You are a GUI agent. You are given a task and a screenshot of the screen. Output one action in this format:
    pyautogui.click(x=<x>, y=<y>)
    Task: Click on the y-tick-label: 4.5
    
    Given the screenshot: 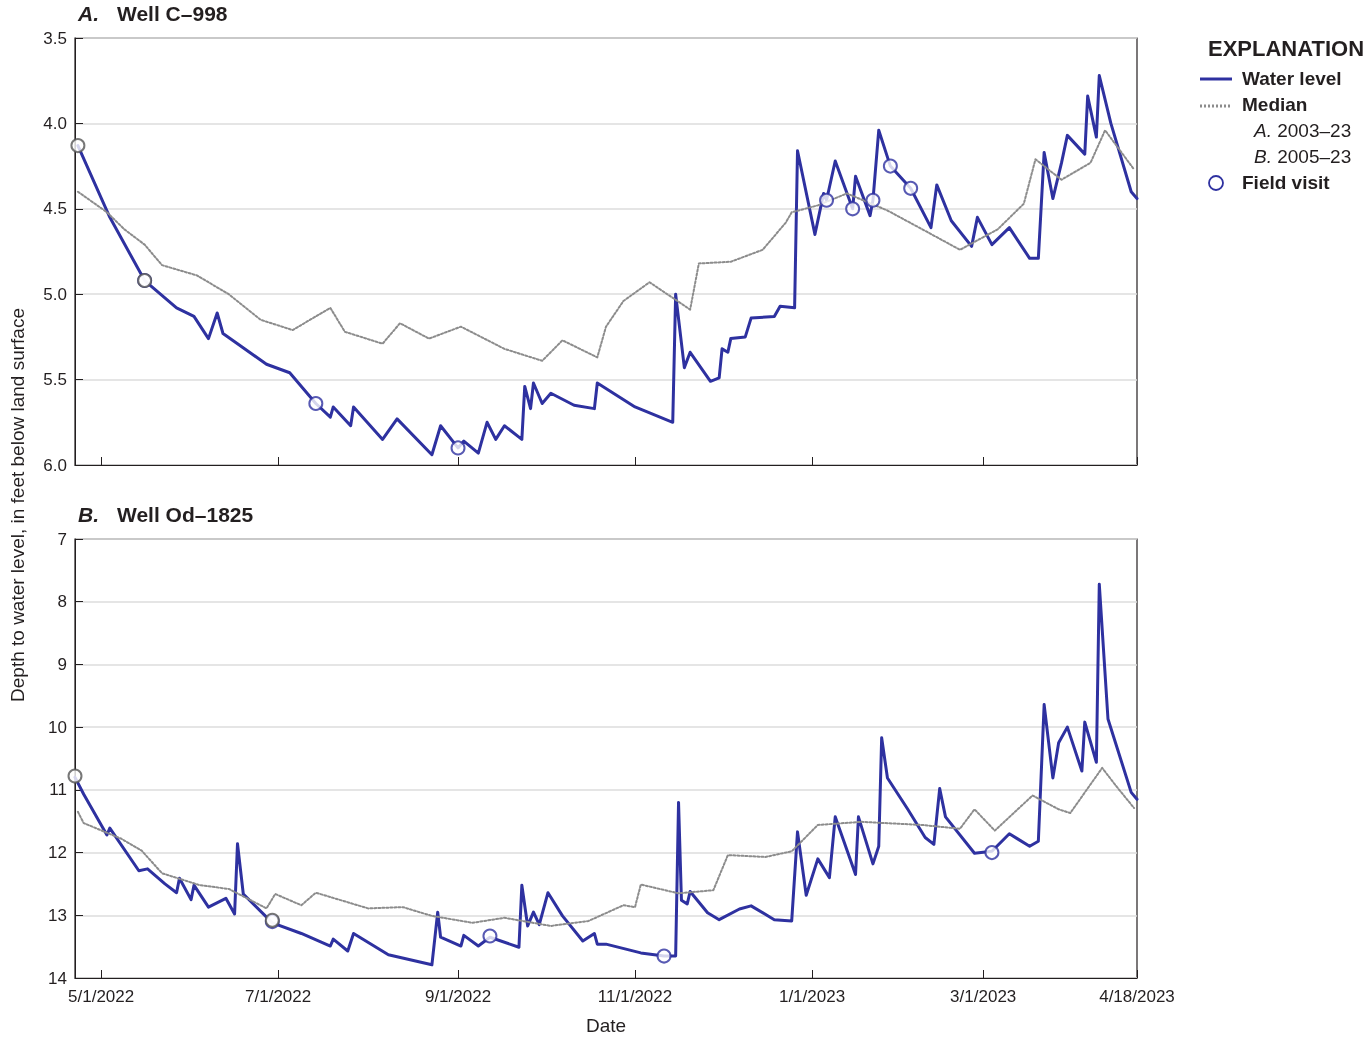 What is the action you would take?
    pyautogui.click(x=55, y=209)
    